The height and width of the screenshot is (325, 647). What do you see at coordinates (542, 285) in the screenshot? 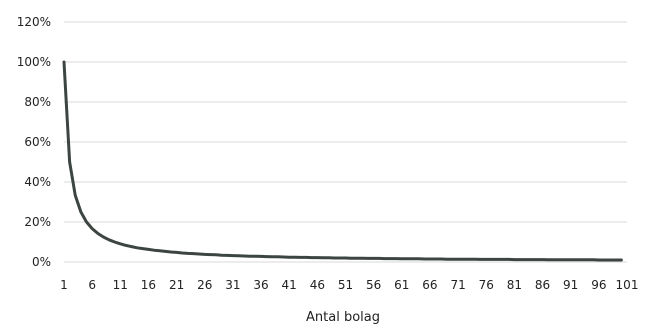
I see `x-tick-label: 86` at bounding box center [542, 285].